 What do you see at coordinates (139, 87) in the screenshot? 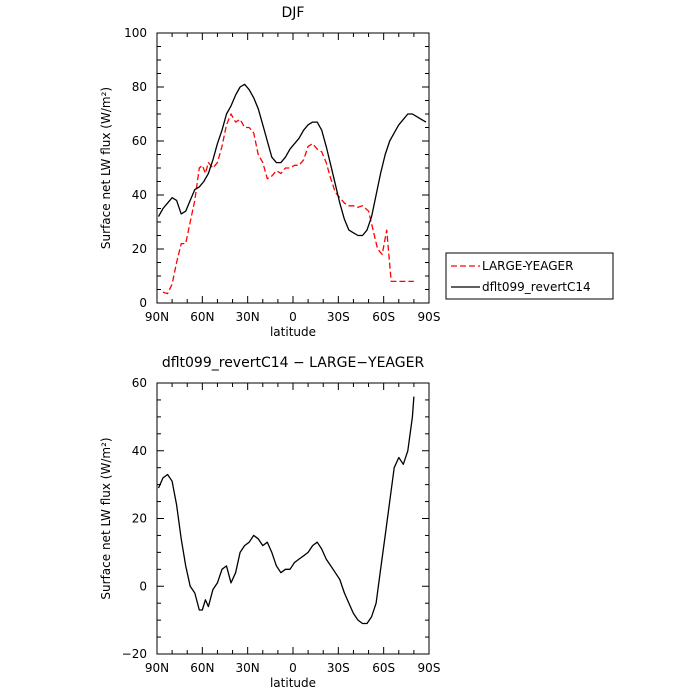
I see `y-tick-label: 80` at bounding box center [139, 87].